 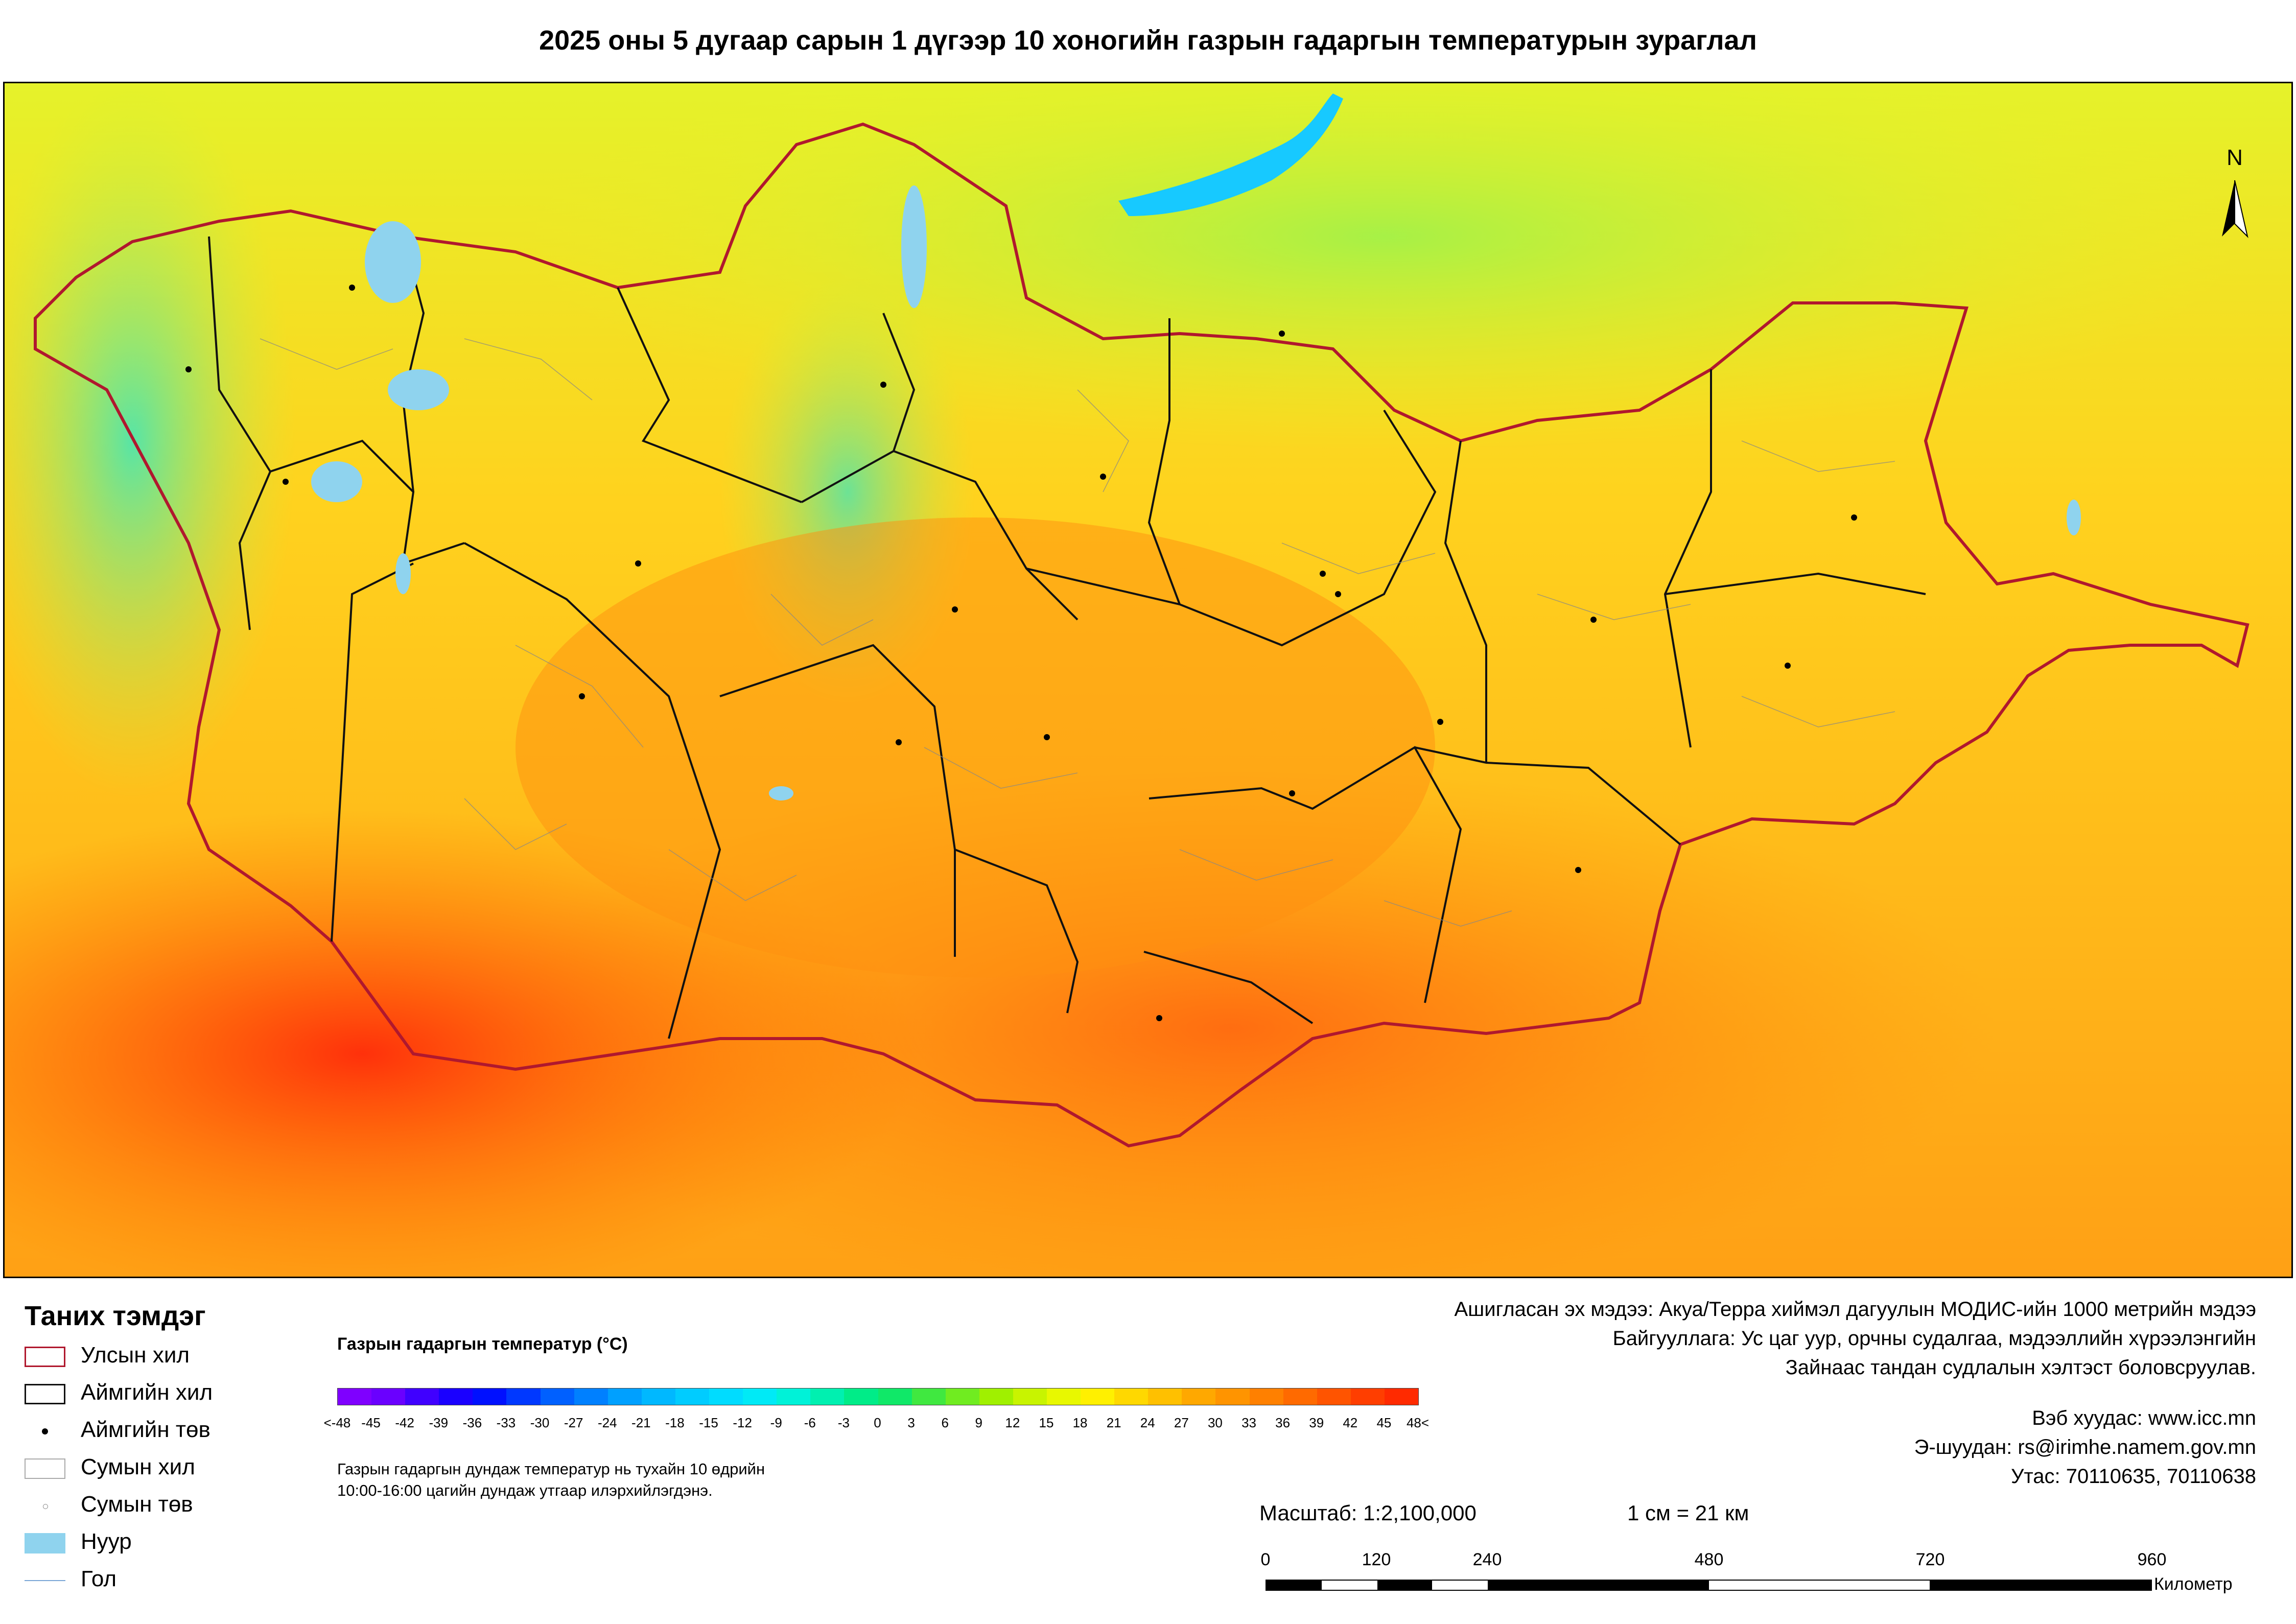 I want to click on lake-swatch, so click(x=45, y=1543).